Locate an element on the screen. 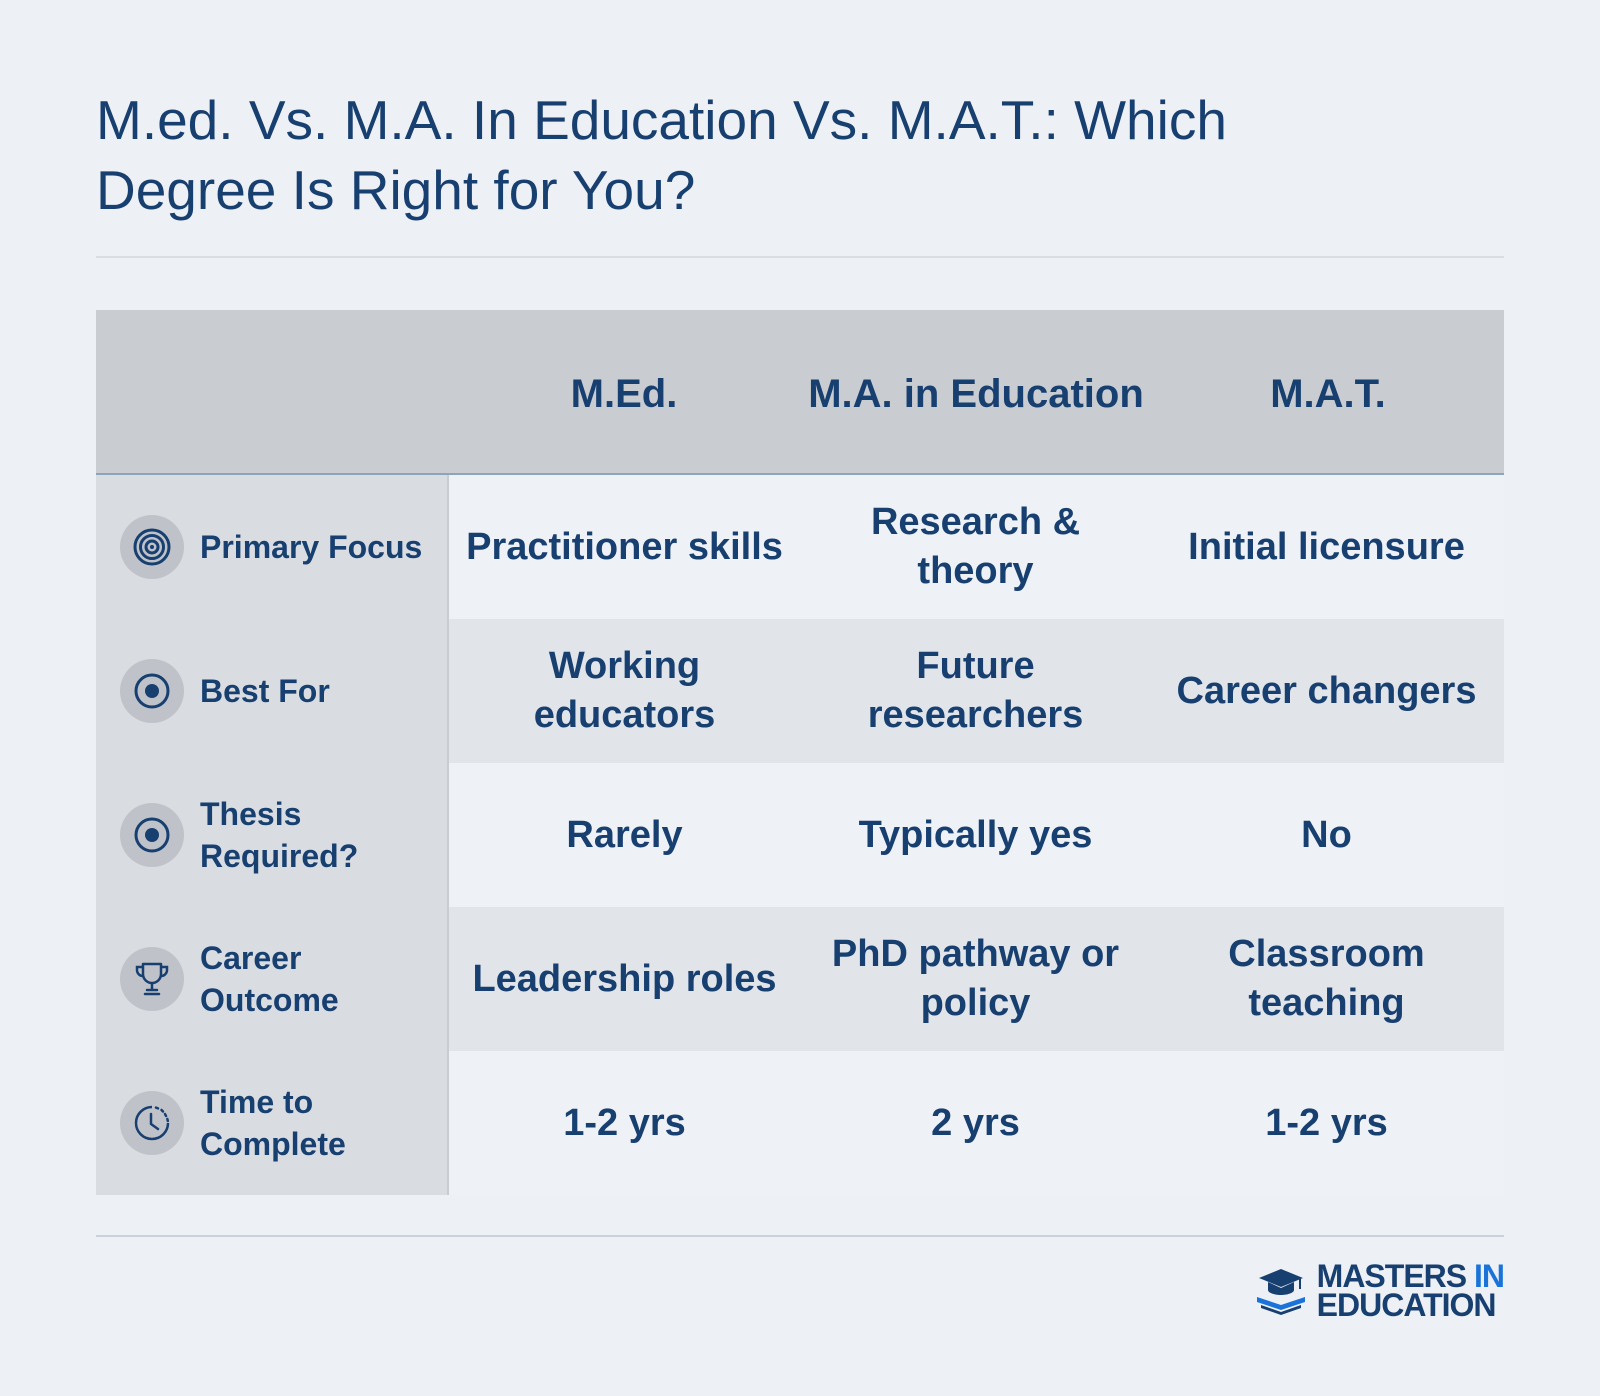  table-cell: Typically yes is located at coordinates (975, 834).